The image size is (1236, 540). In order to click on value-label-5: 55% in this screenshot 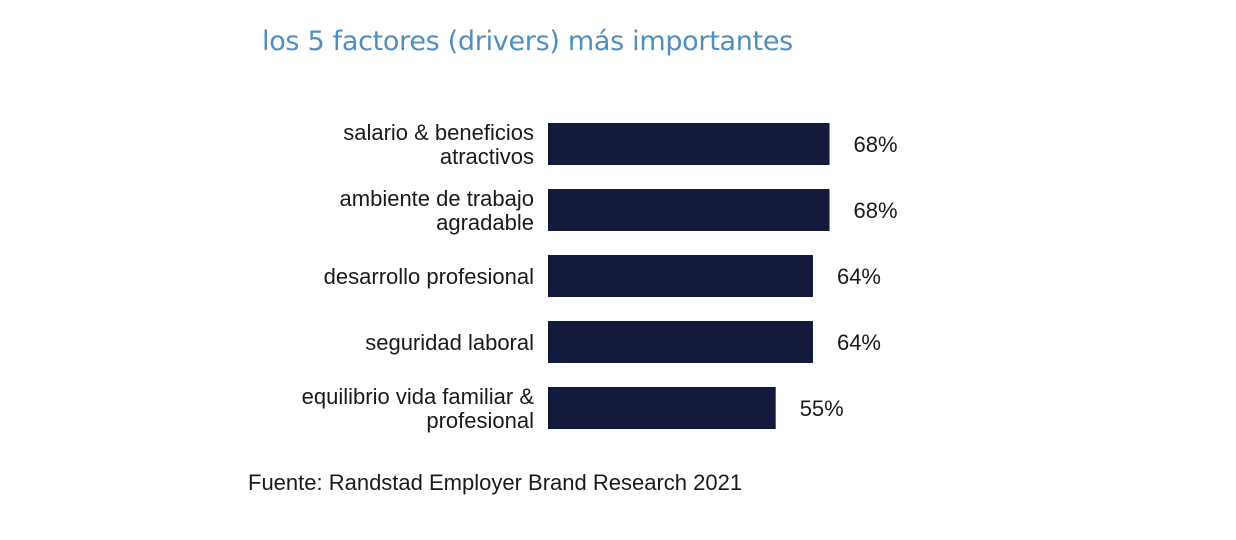, I will do `click(822, 408)`.